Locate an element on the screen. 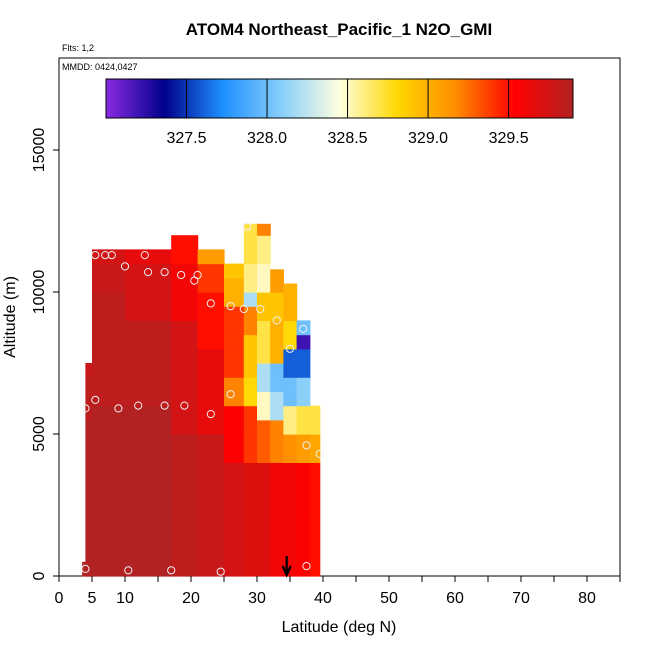 The width and height of the screenshot is (650, 650). y-tick-label: 10000 is located at coordinates (39, 292).